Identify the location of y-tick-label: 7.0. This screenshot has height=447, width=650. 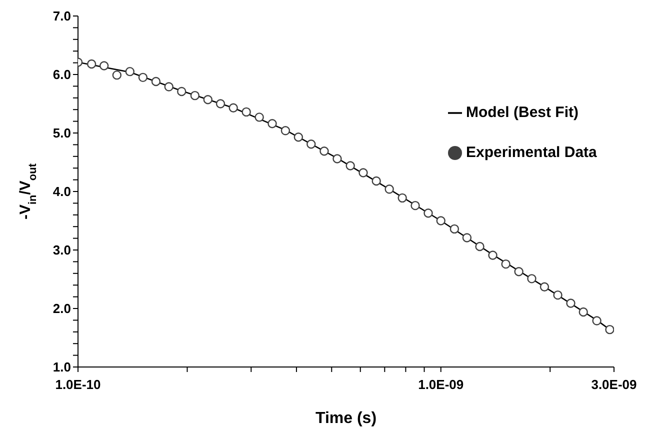
(61, 16).